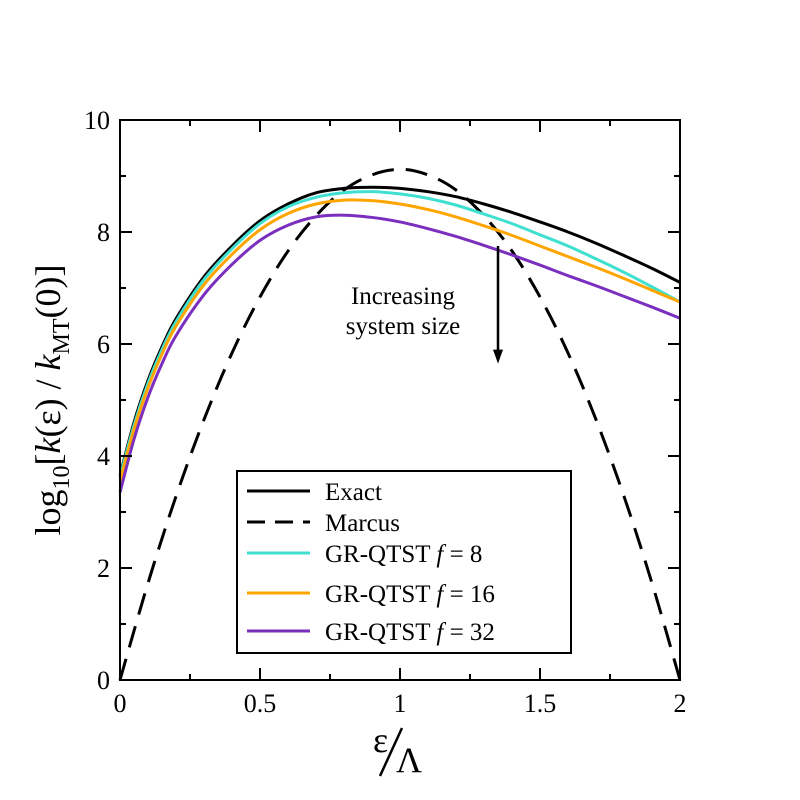  What do you see at coordinates (380, 740) in the screenshot?
I see `xlabel-numerator: ε` at bounding box center [380, 740].